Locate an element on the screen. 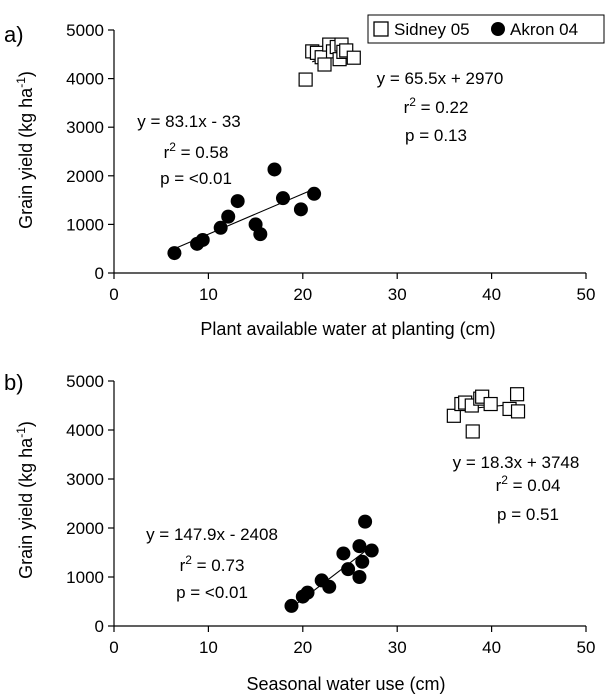  panel-a-sidney-r2: r2 = 0.22 is located at coordinates (436, 106).